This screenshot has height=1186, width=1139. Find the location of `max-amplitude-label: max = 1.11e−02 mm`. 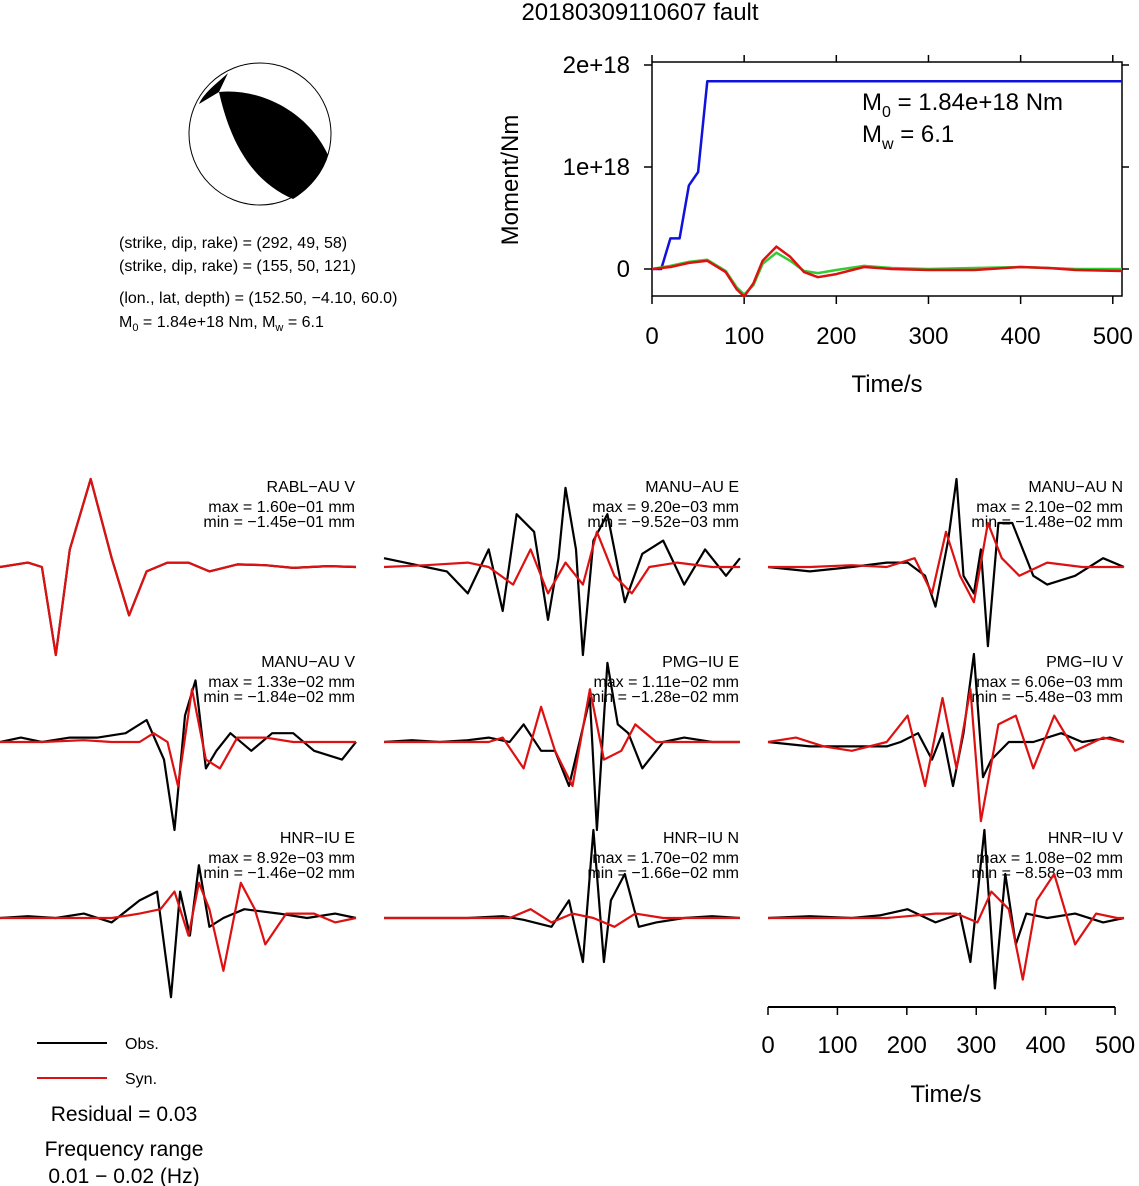

max-amplitude-label: max = 1.11e−02 mm is located at coordinates (666, 682).